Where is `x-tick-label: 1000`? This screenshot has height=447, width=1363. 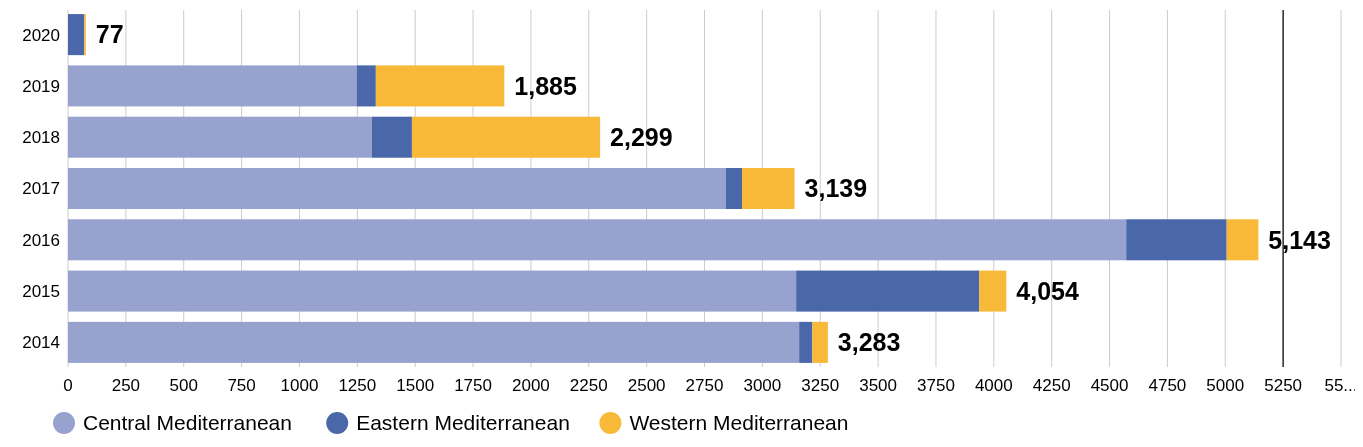 x-tick-label: 1000 is located at coordinates (299, 385).